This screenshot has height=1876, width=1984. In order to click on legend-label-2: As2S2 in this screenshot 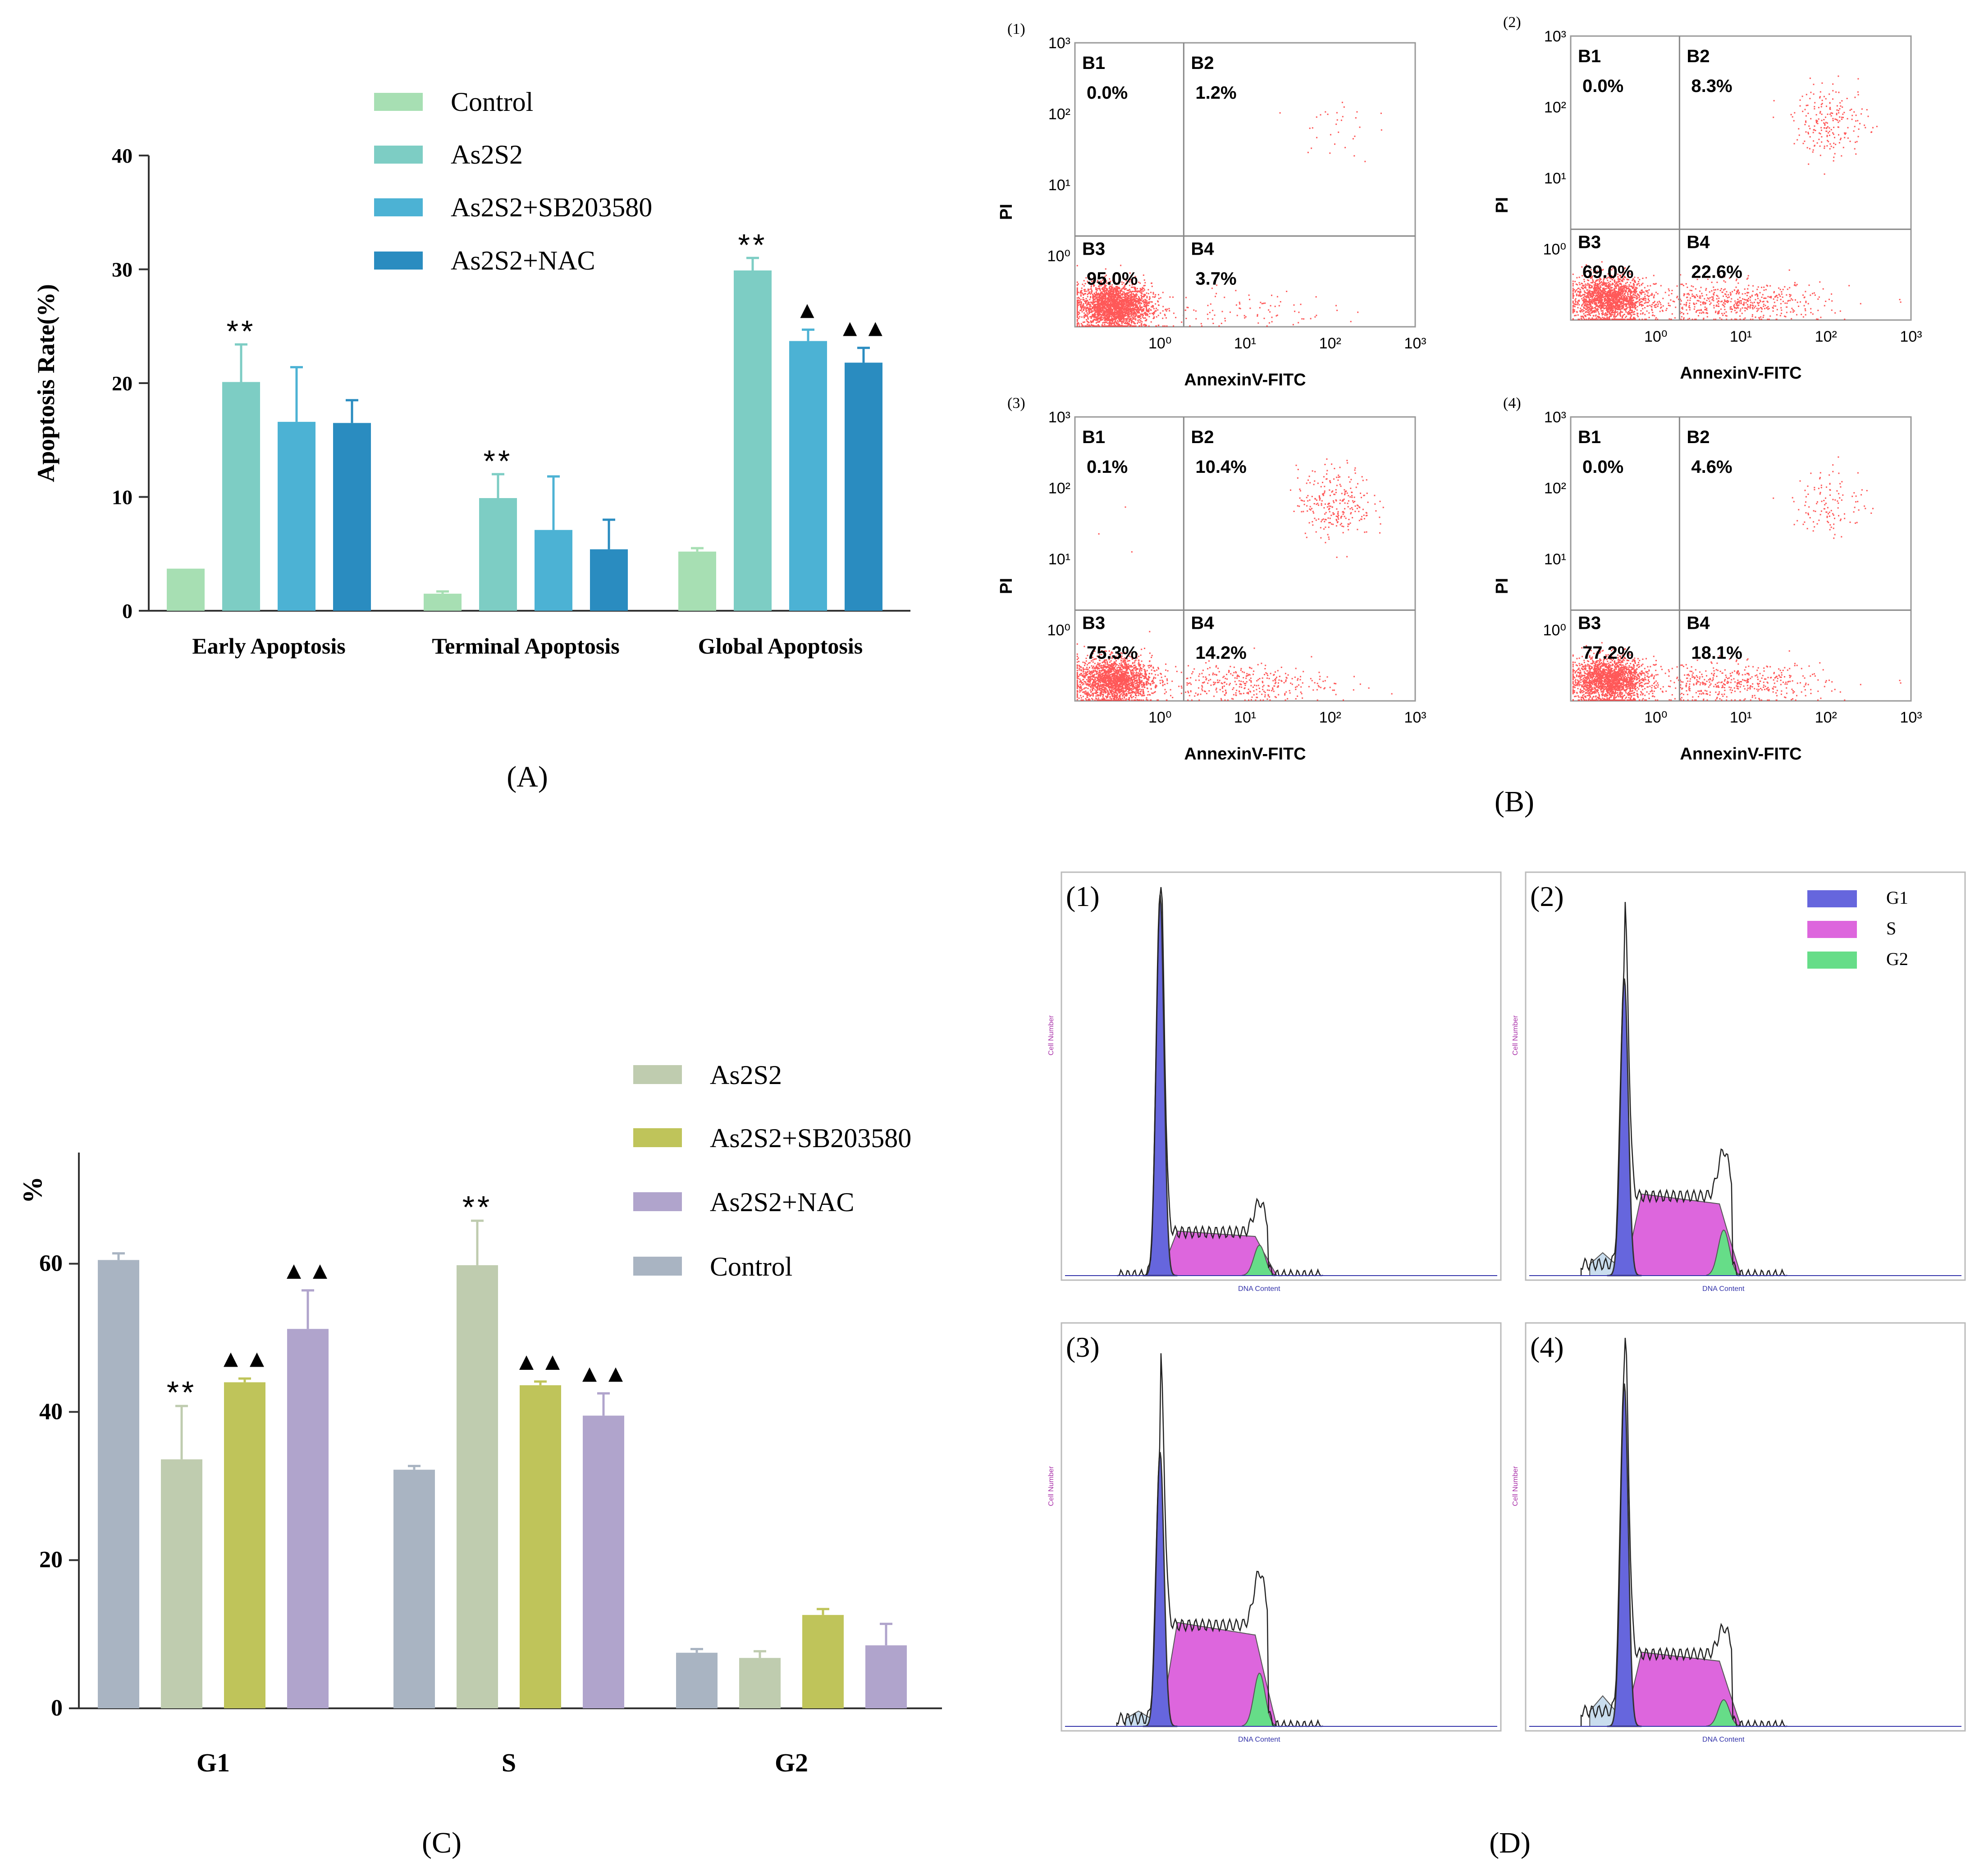, I will do `click(487, 154)`.